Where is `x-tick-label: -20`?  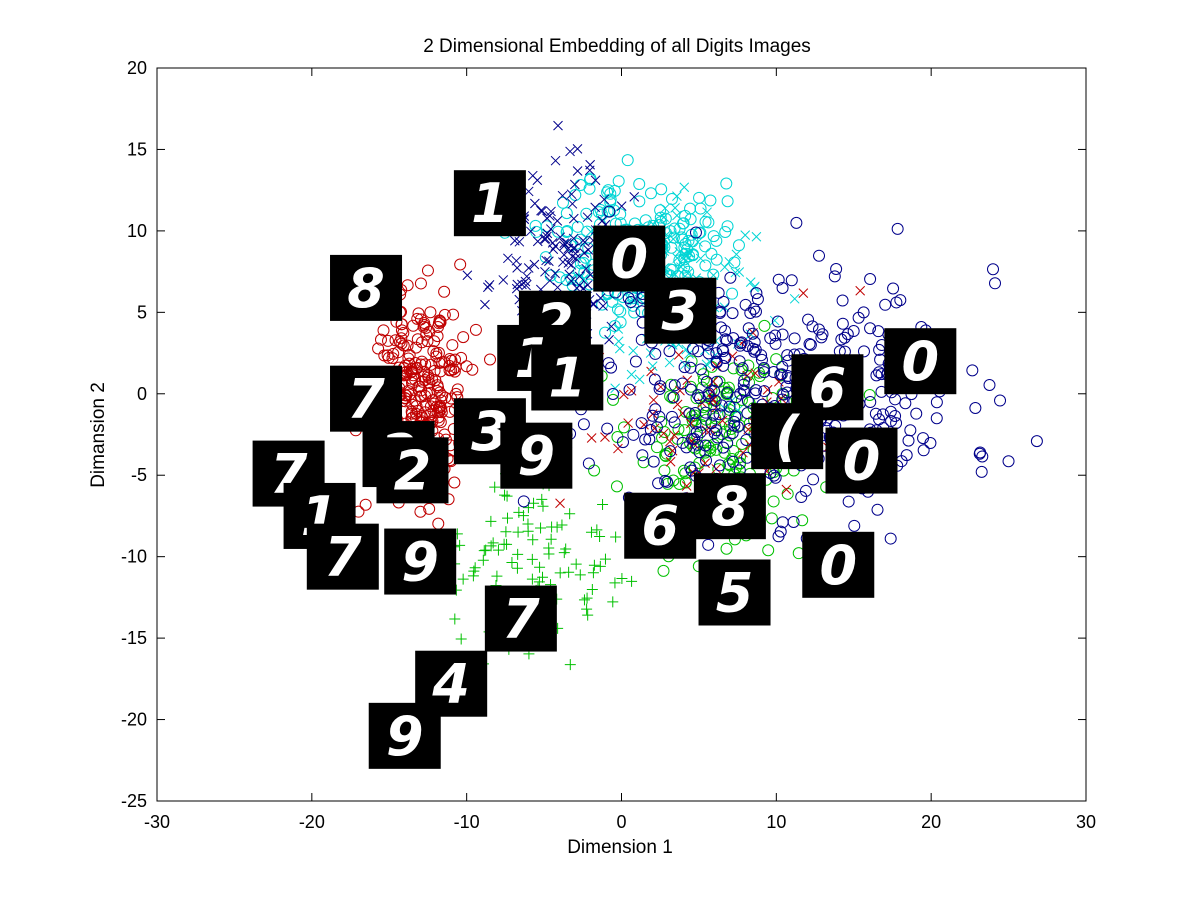 x-tick-label: -20 is located at coordinates (312, 822).